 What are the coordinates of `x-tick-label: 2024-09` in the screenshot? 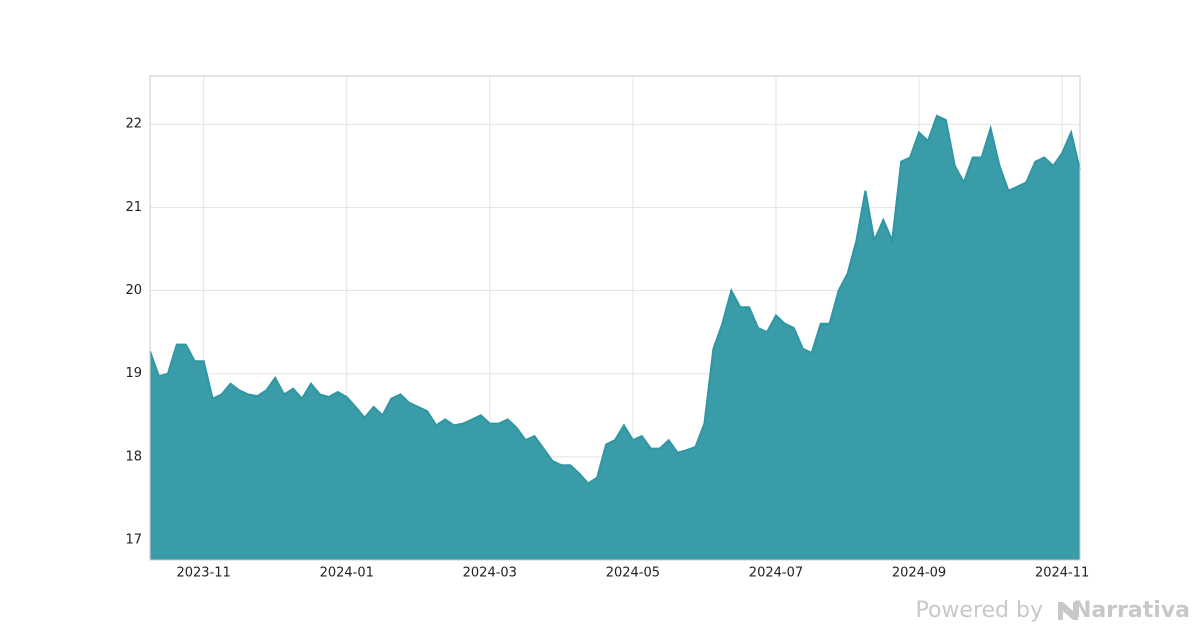 It's located at (919, 573).